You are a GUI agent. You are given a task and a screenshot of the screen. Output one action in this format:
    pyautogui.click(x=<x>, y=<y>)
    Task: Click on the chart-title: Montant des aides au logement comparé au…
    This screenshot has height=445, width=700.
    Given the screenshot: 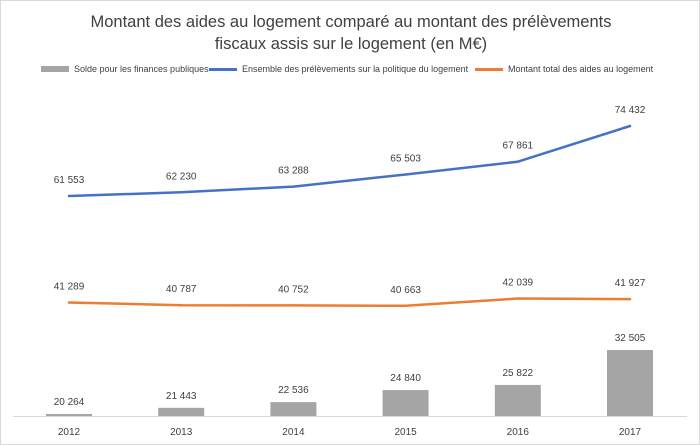 What is the action you would take?
    pyautogui.click(x=350, y=33)
    